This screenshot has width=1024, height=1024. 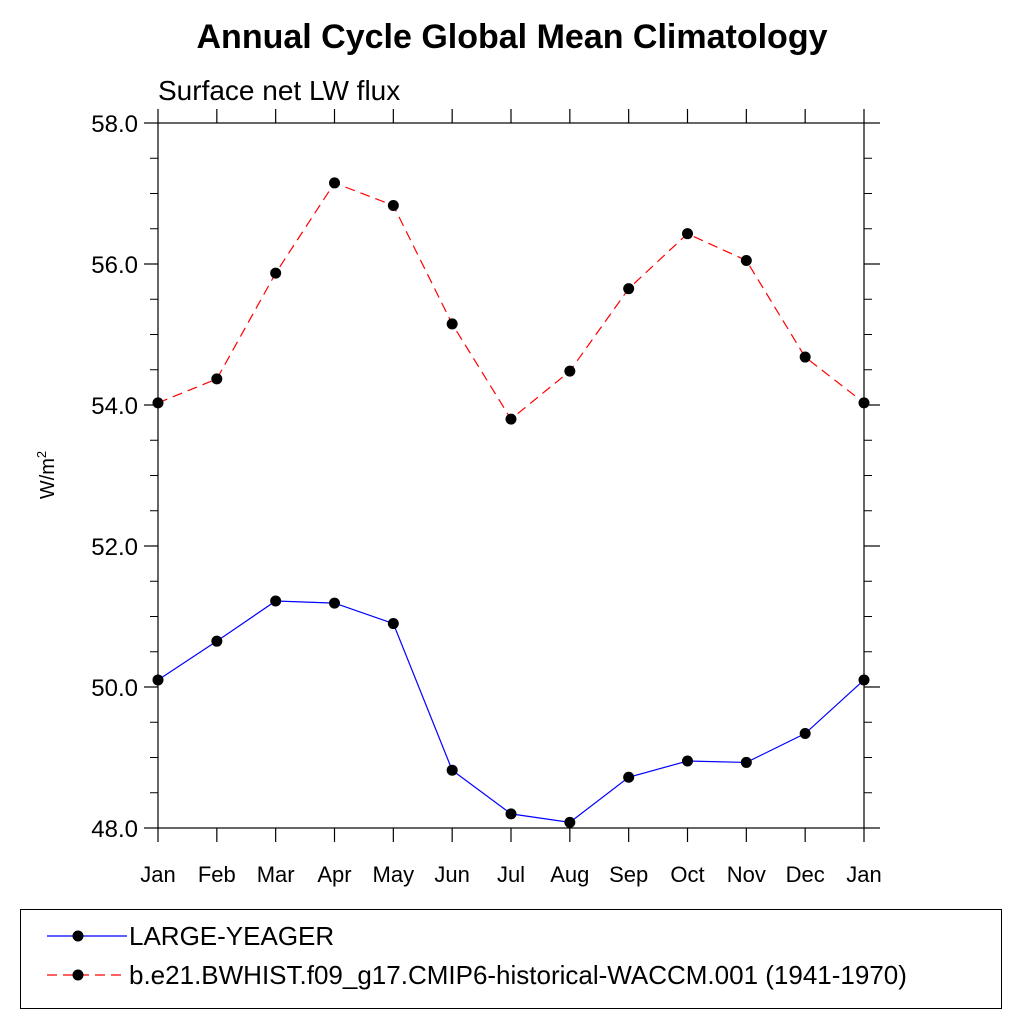 What do you see at coordinates (394, 874) in the screenshot?
I see `x-tick-label: May` at bounding box center [394, 874].